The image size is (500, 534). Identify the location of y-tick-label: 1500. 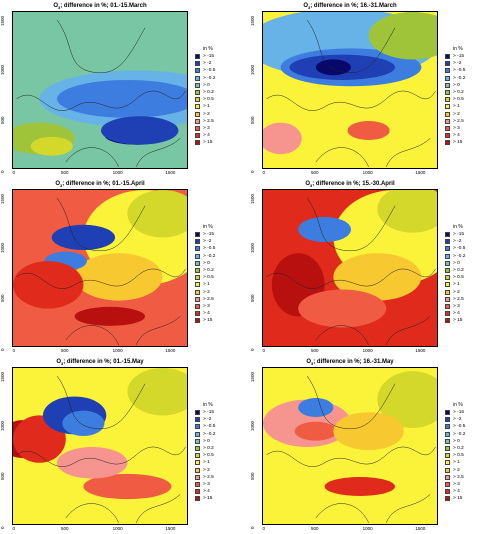
(252, 199).